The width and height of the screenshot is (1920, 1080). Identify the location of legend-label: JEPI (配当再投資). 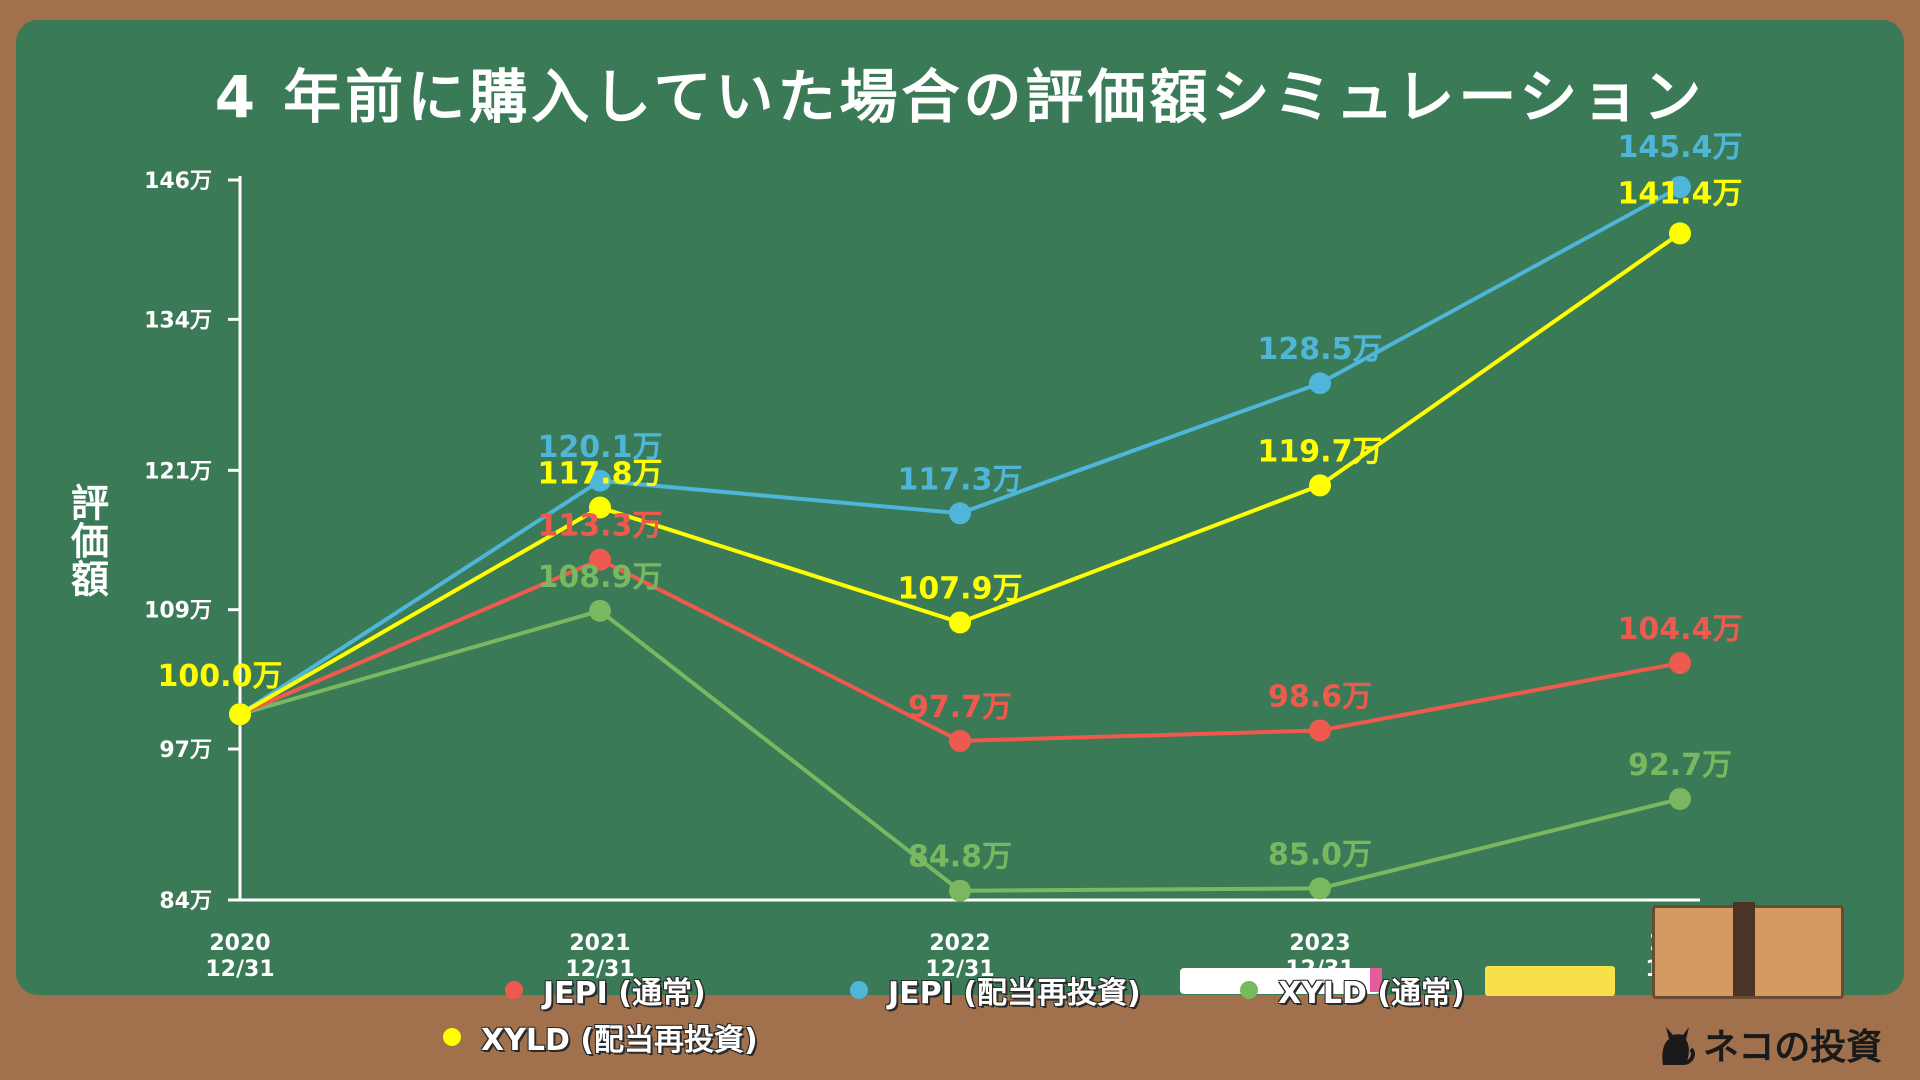
(1014, 993).